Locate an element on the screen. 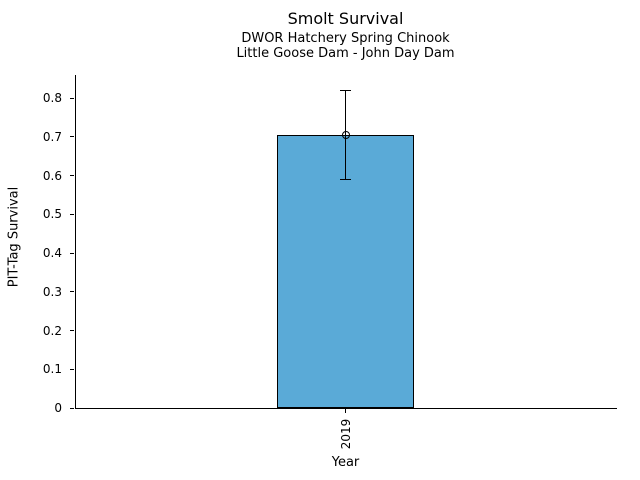 The height and width of the screenshot is (480, 640). x-axis-label: Year is located at coordinates (345, 462).